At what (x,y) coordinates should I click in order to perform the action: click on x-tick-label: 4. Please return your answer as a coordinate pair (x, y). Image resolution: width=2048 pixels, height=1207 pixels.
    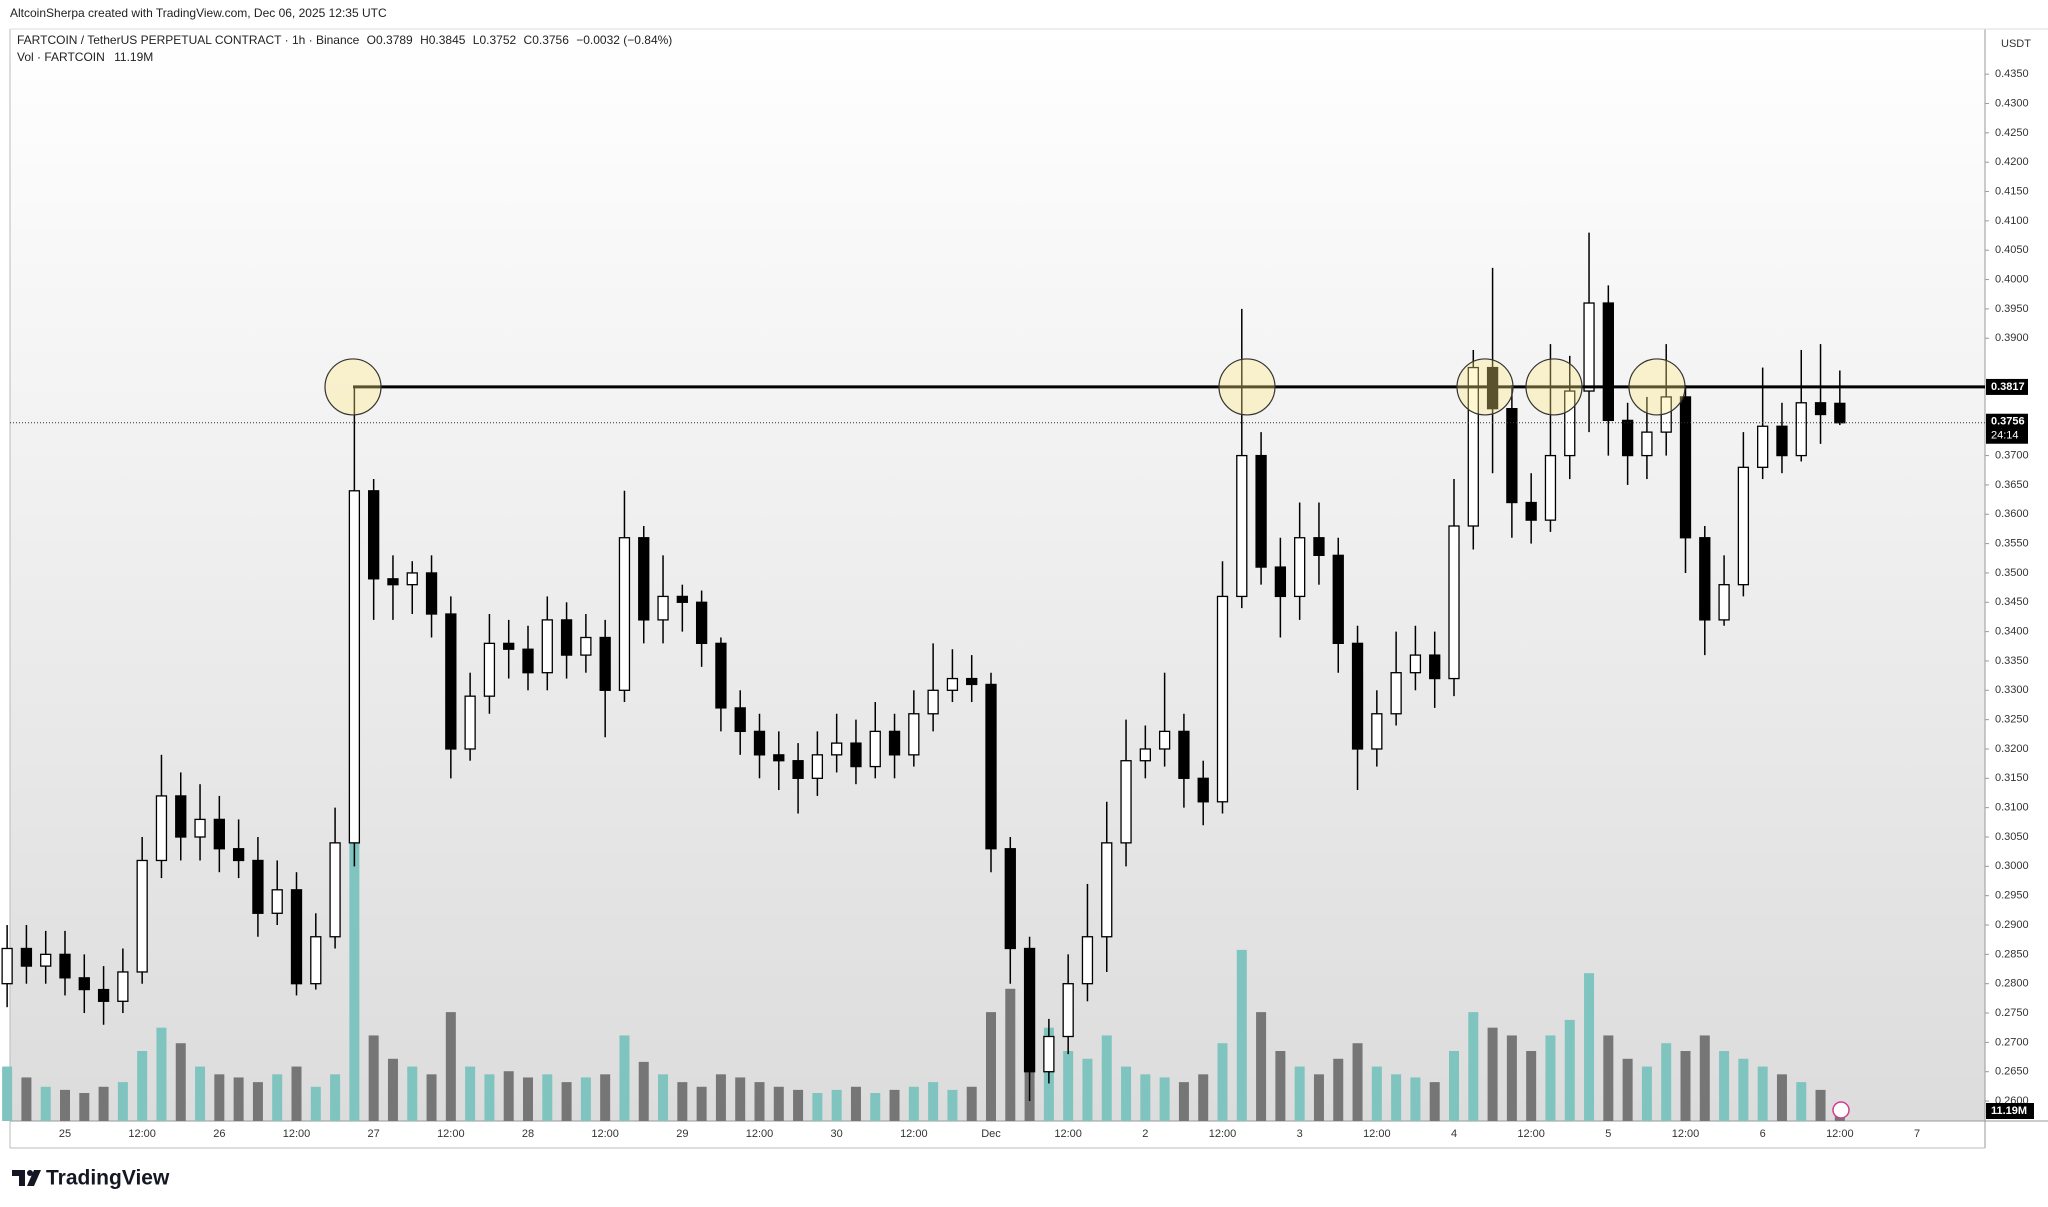
    Looking at the image, I should click on (1454, 1134).